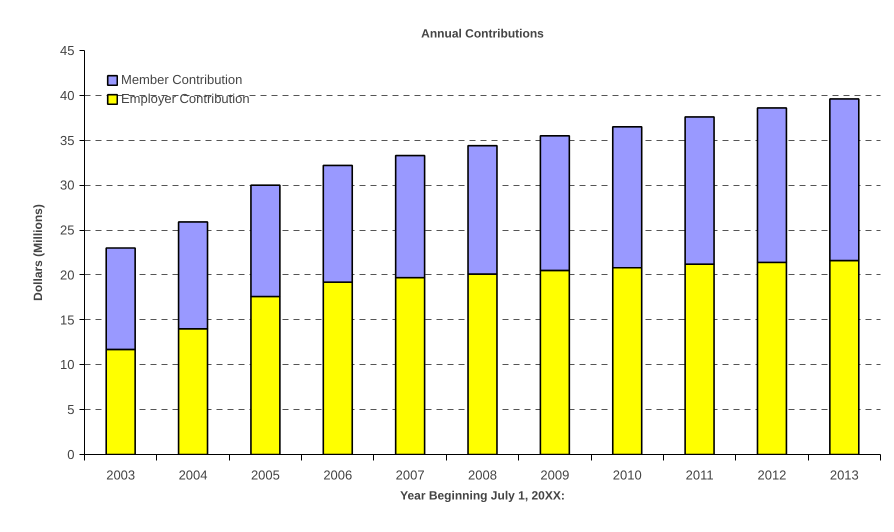 The image size is (894, 532). What do you see at coordinates (67, 364) in the screenshot?
I see `y-tick-label: 10` at bounding box center [67, 364].